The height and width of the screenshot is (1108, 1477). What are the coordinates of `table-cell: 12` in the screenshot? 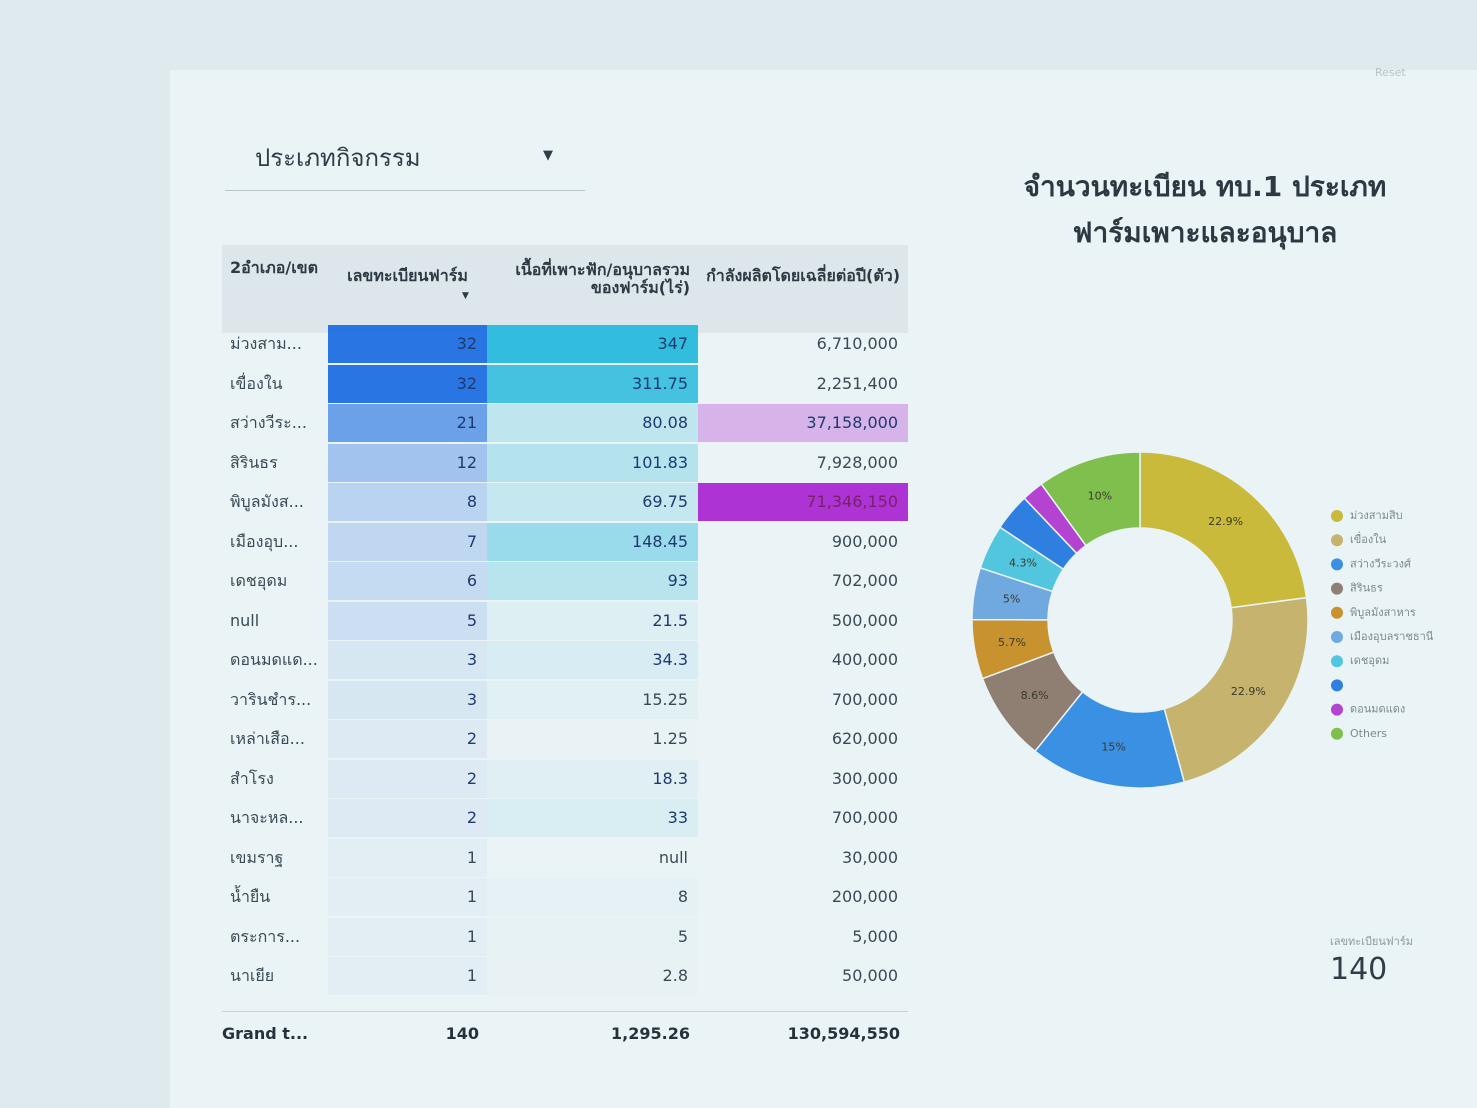 It's located at (407, 462).